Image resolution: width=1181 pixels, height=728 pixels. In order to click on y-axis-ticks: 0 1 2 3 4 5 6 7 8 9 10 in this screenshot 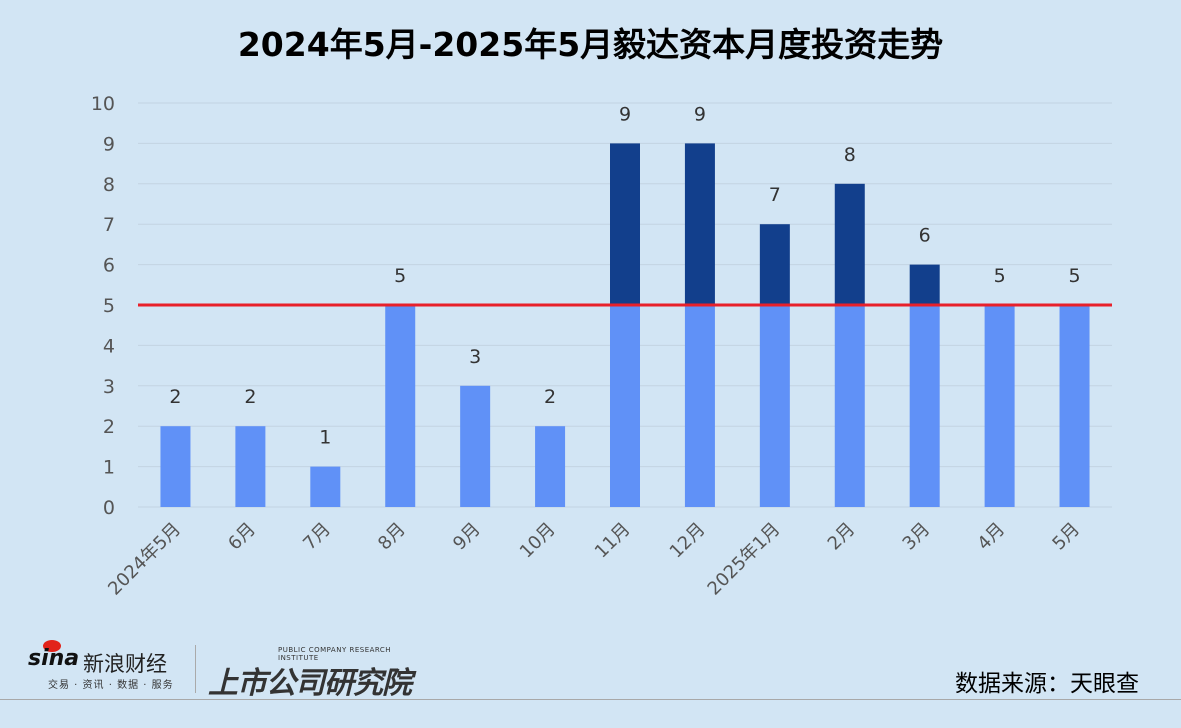, I will do `click(103, 306)`.